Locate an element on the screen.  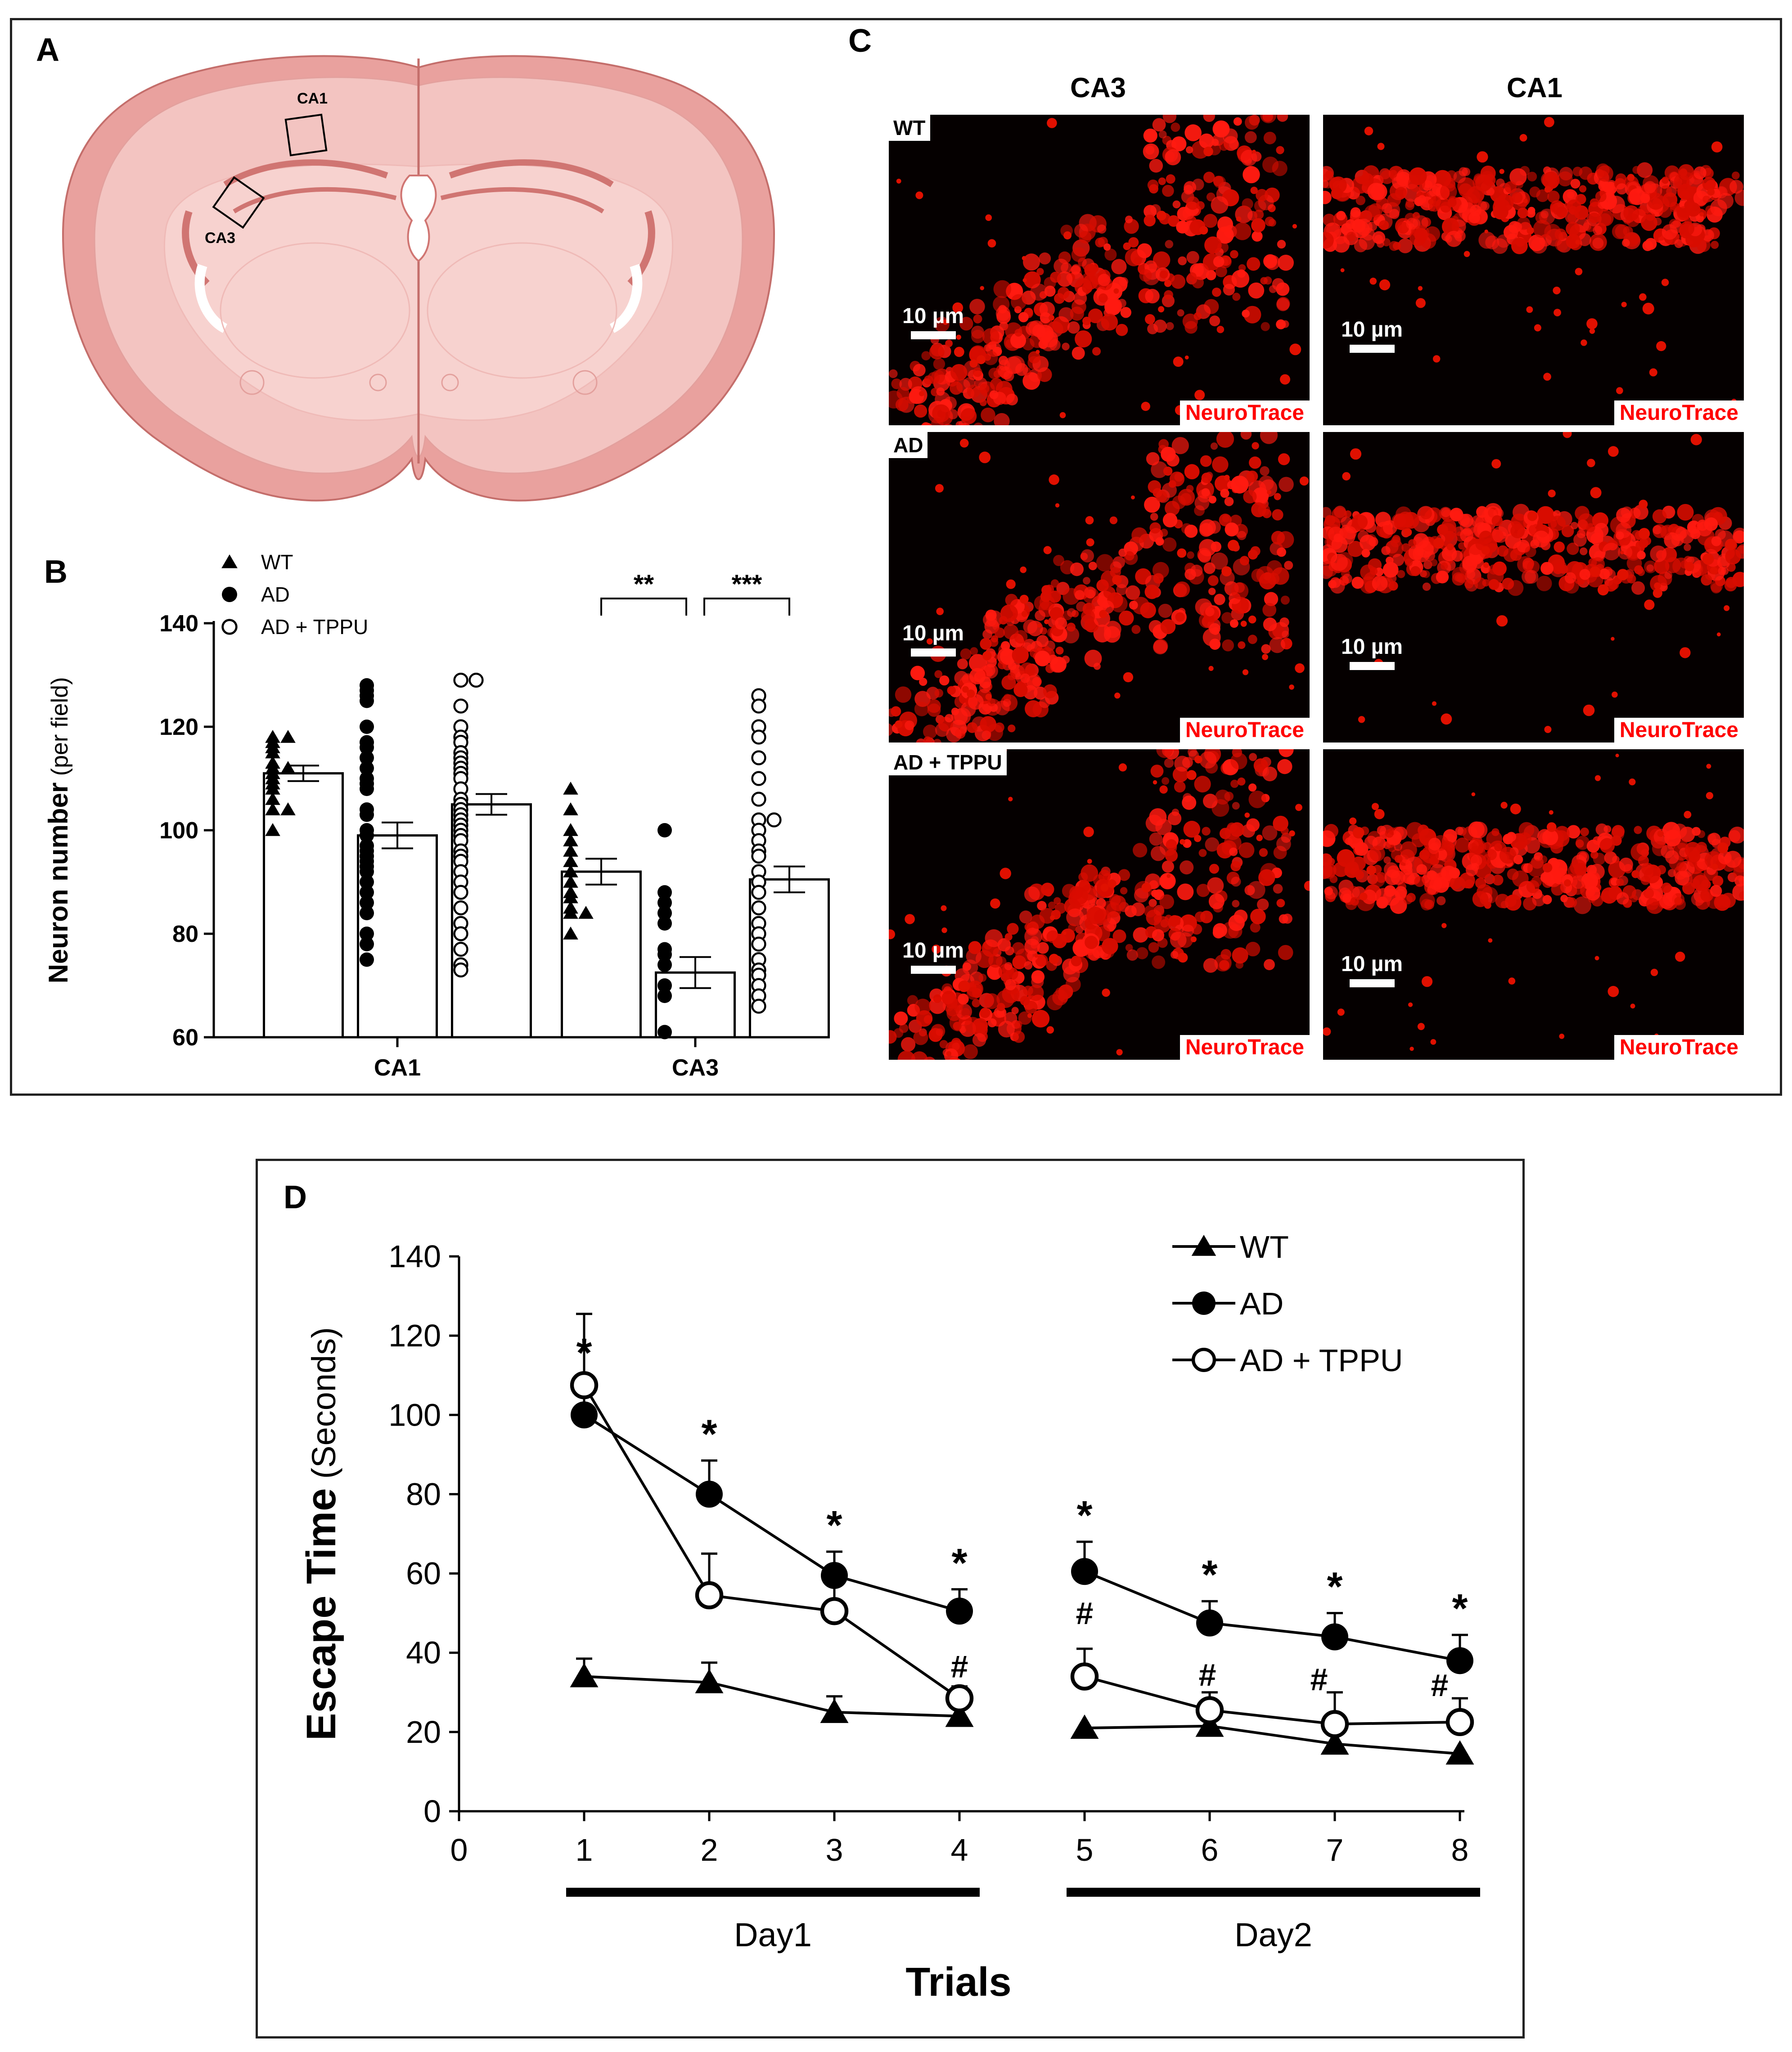
brain-coronal-section-illustration: CA1 CA3 is located at coordinates (418, 278).